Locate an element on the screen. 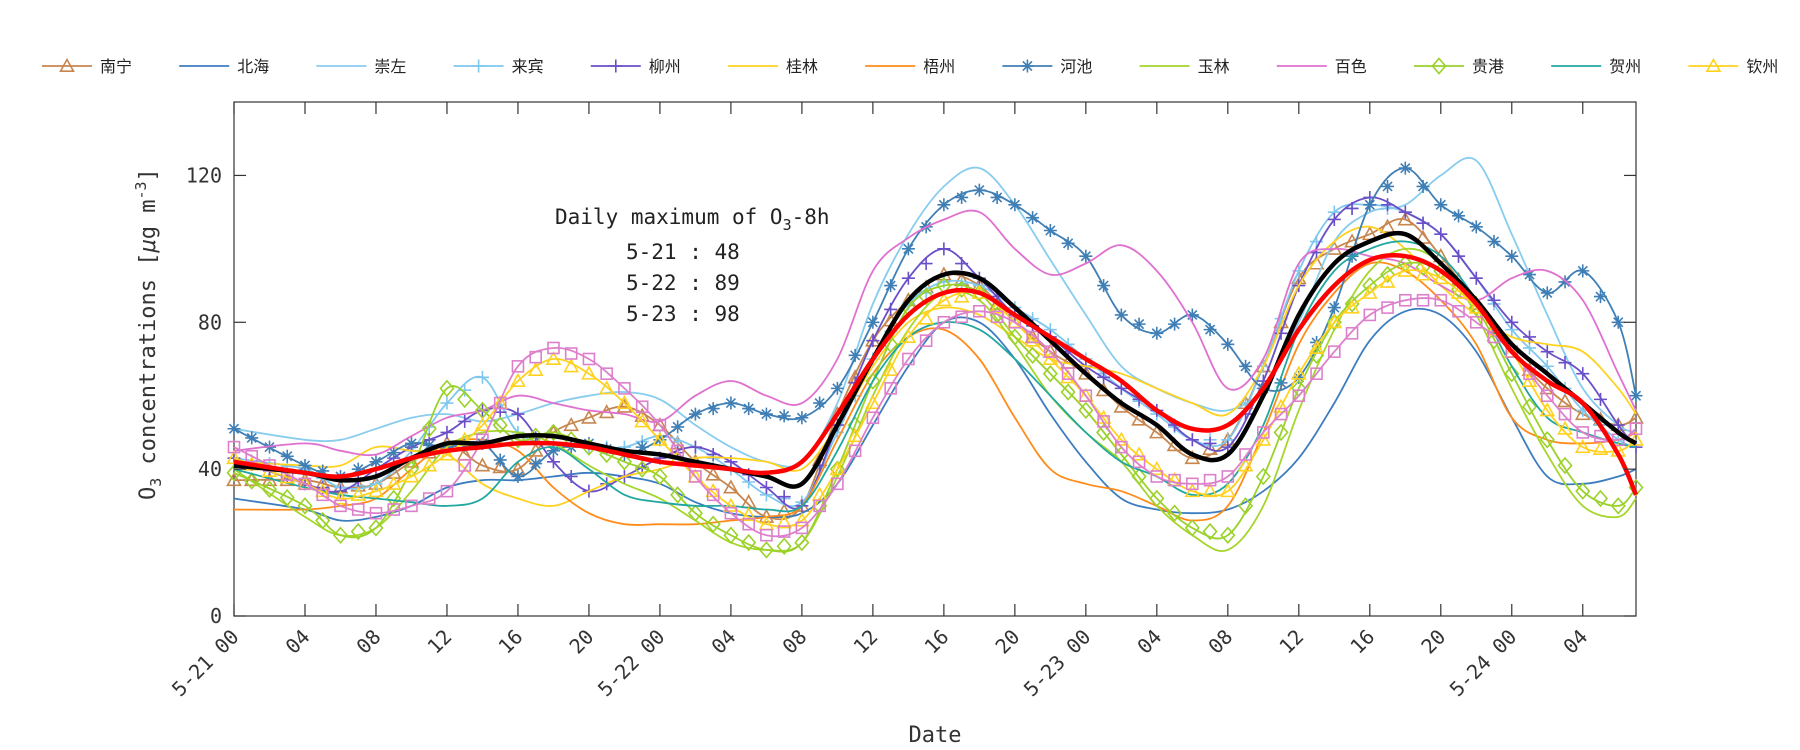 The image size is (1800, 750). legend-item: 贵港 is located at coordinates (1459, 66).